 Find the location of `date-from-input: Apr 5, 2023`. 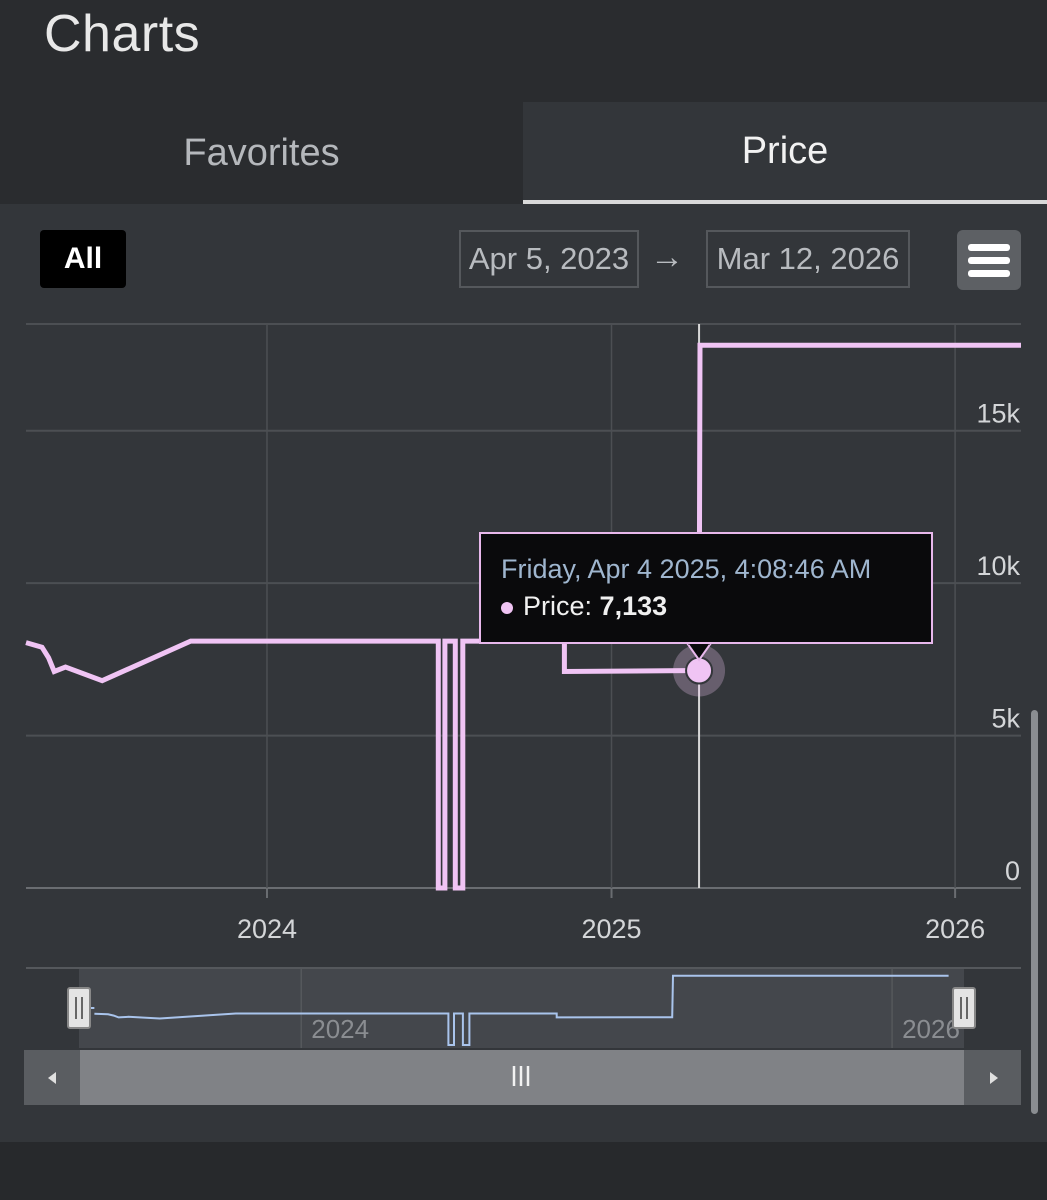

date-from-input: Apr 5, 2023 is located at coordinates (549, 259).